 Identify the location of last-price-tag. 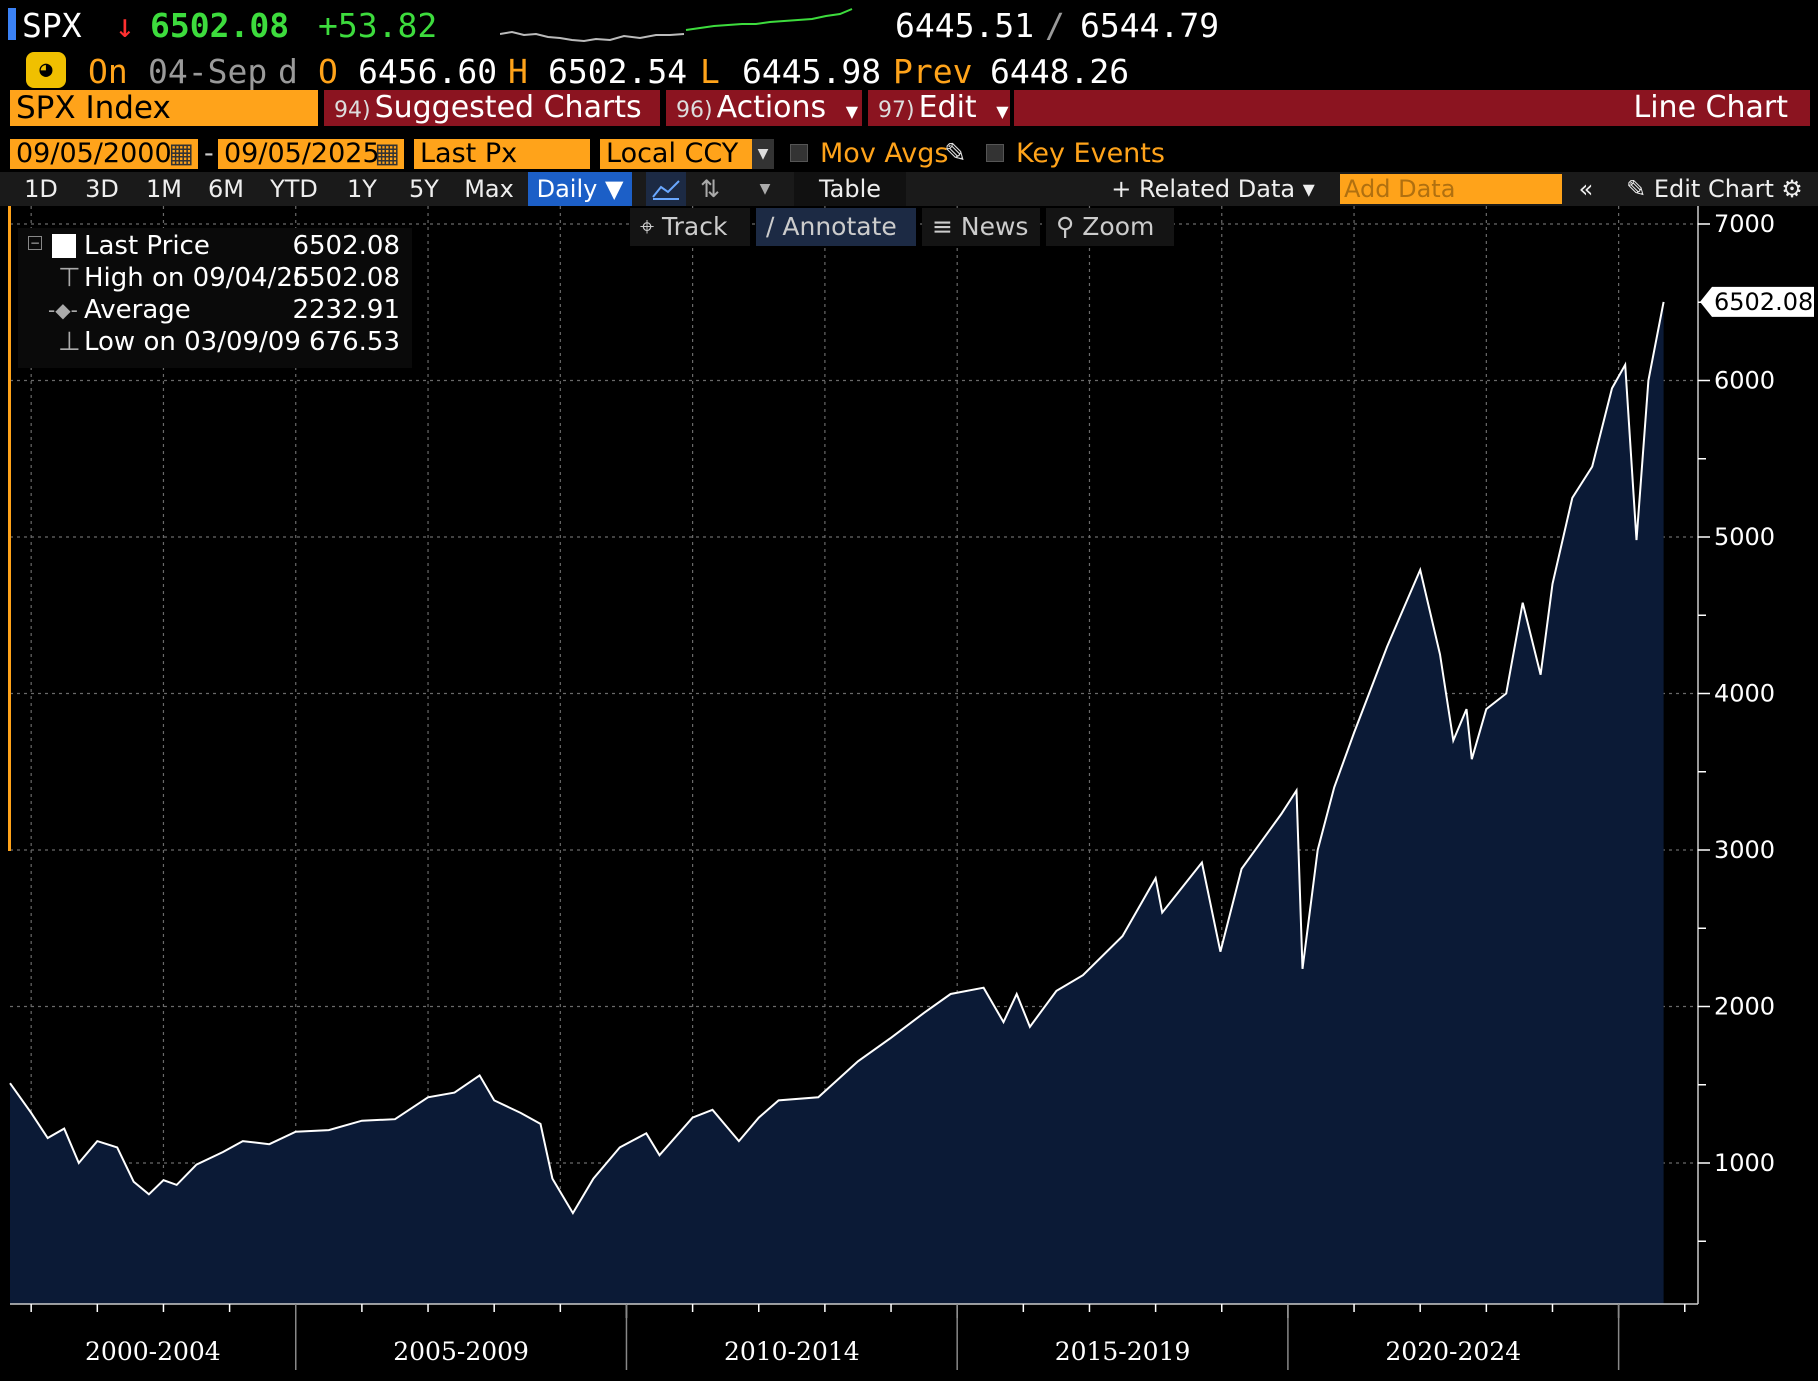
(1757, 301).